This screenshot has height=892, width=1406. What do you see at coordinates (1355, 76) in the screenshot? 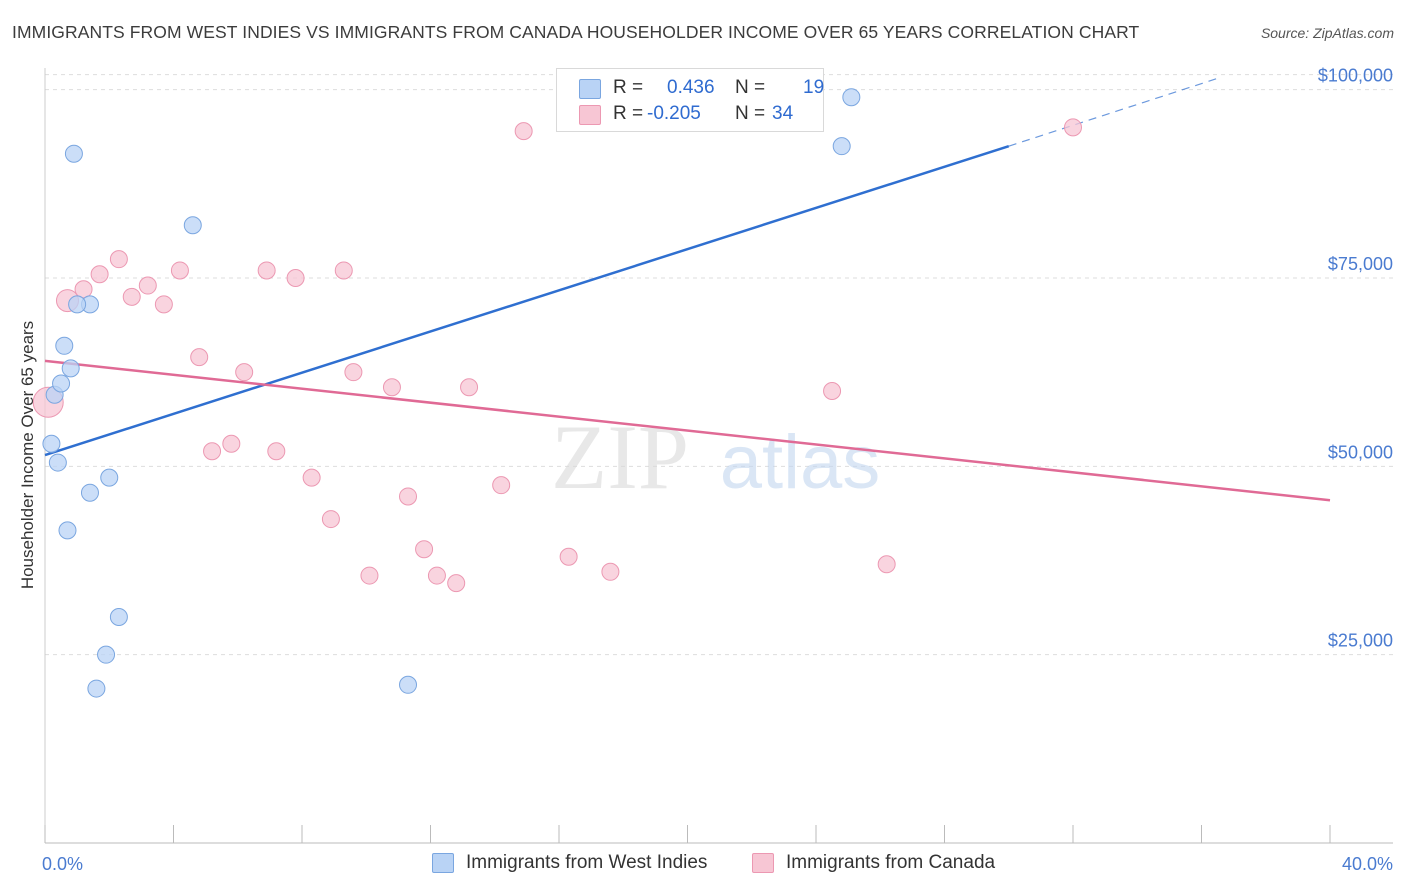
I see `y-tick-label: $100,000` at bounding box center [1355, 76].